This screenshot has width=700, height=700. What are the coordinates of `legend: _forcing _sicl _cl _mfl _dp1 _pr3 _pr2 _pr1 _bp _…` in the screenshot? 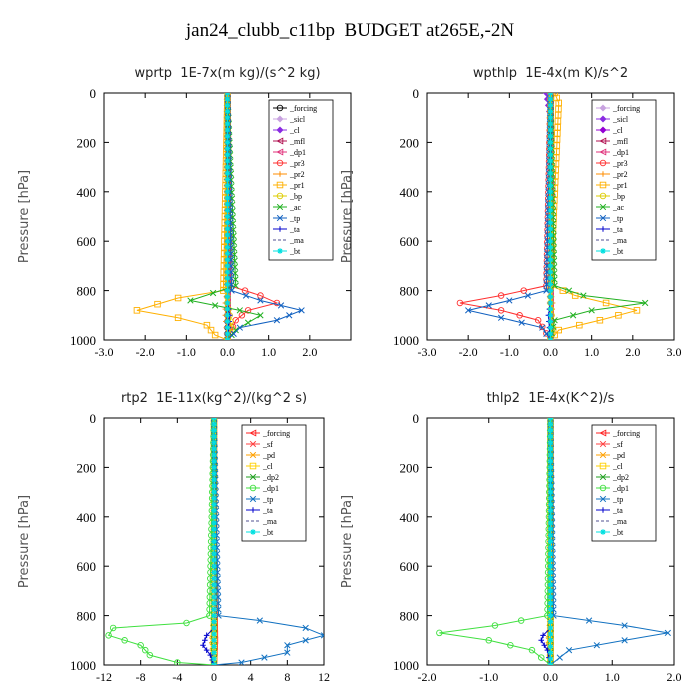 It's located at (301, 180).